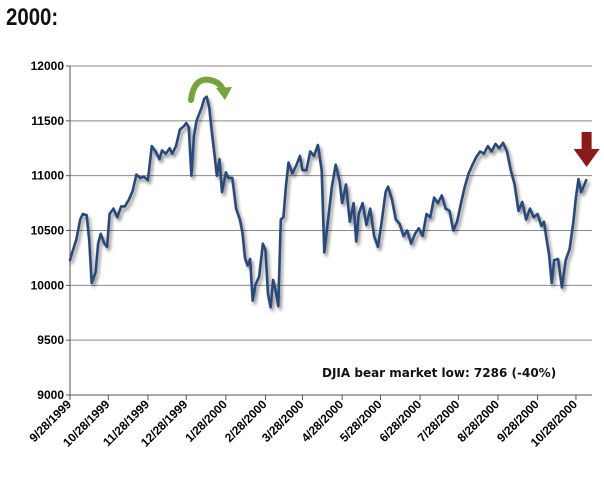  Describe the element at coordinates (47, 121) in the screenshot. I see `y-tick-label: 11500` at that location.